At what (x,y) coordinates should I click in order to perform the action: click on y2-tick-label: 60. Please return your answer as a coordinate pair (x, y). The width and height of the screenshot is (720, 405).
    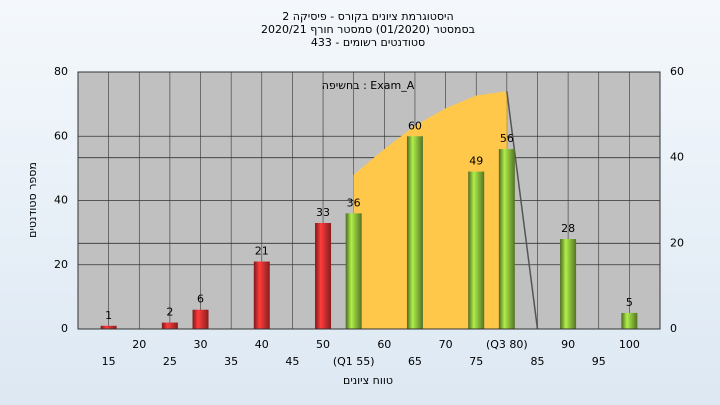
    Looking at the image, I should click on (677, 71).